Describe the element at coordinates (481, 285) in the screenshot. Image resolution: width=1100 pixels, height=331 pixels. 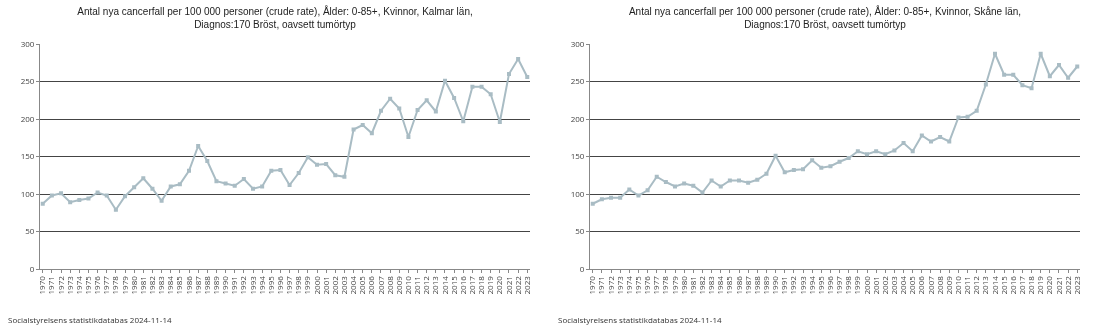
I see `x-tick-label: 2018` at that location.